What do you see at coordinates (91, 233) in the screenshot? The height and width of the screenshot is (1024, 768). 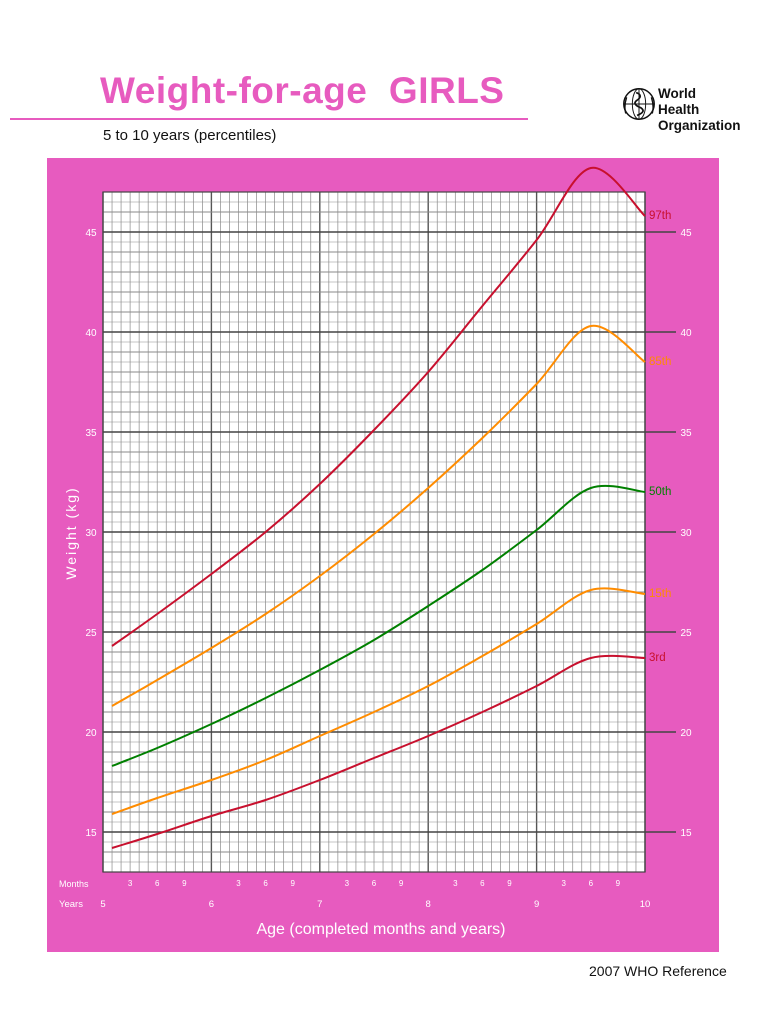 I see `y-tick-label-left: 45` at bounding box center [91, 233].